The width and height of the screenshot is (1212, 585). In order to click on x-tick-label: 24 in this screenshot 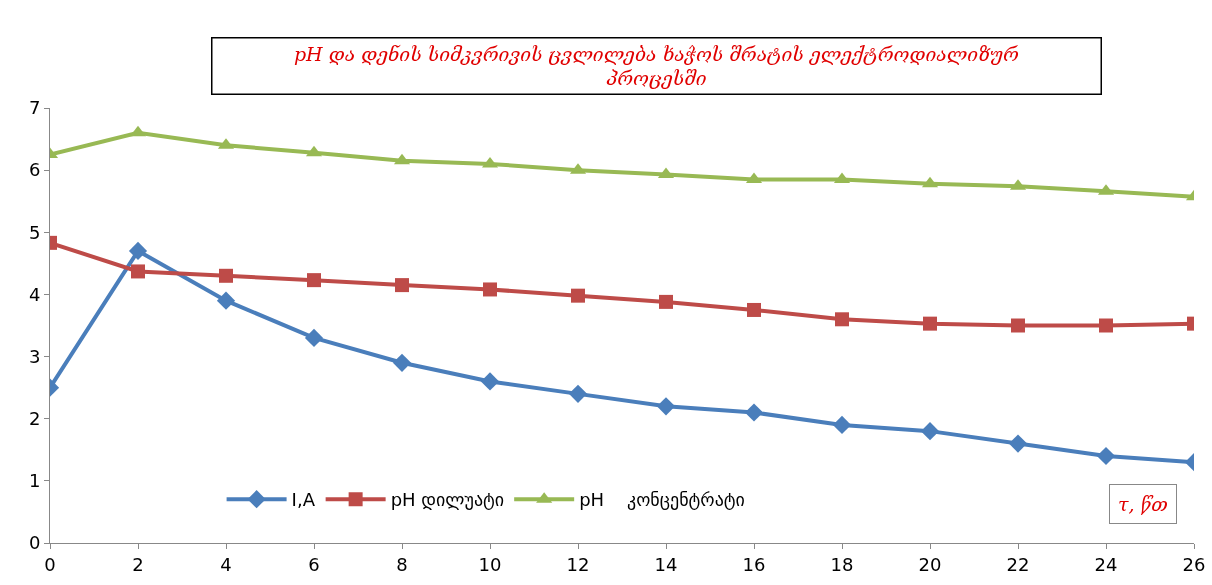, I will do `click(1106, 564)`.